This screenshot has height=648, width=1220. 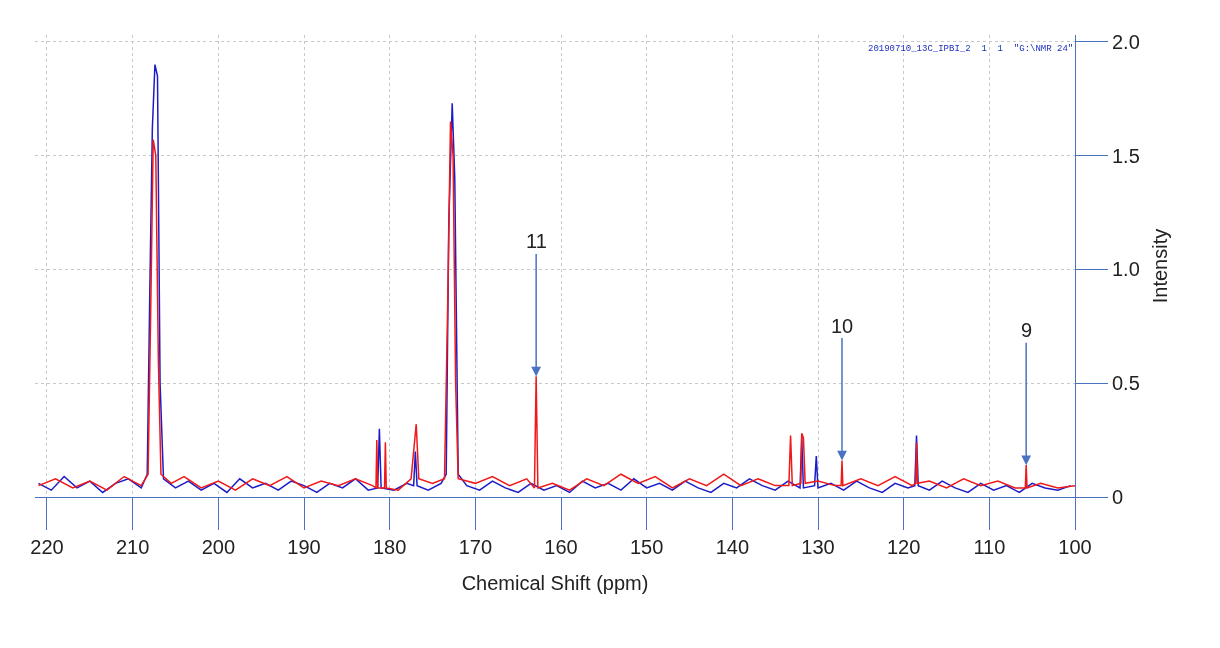 I want to click on x-axis-title: Chemical Shift (ppm), so click(x=555, y=582).